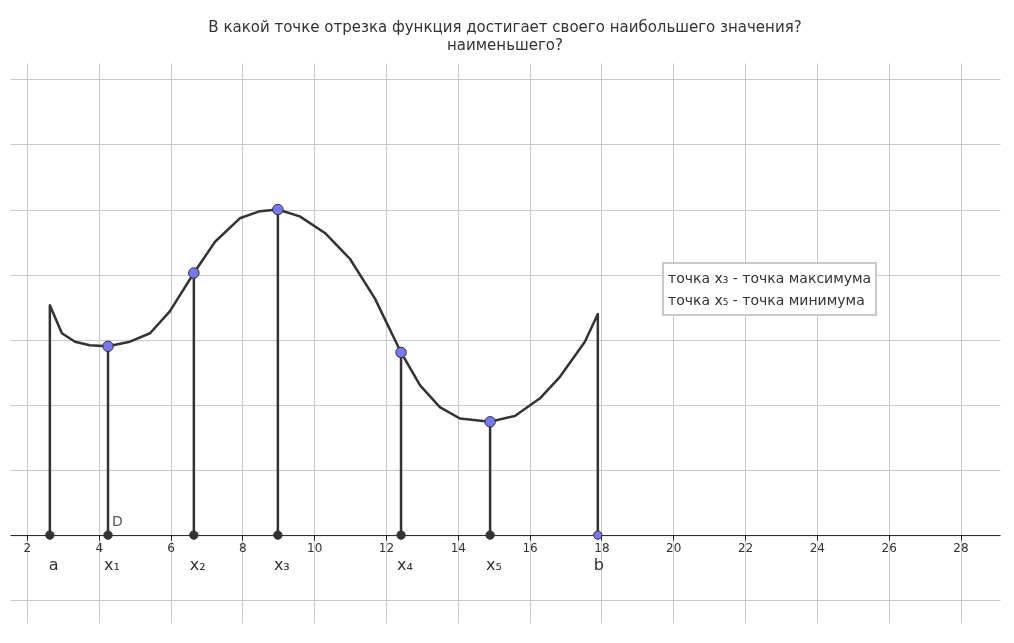 This screenshot has height=643, width=1014. I want to click on x-tick-label: 12, so click(386, 547).